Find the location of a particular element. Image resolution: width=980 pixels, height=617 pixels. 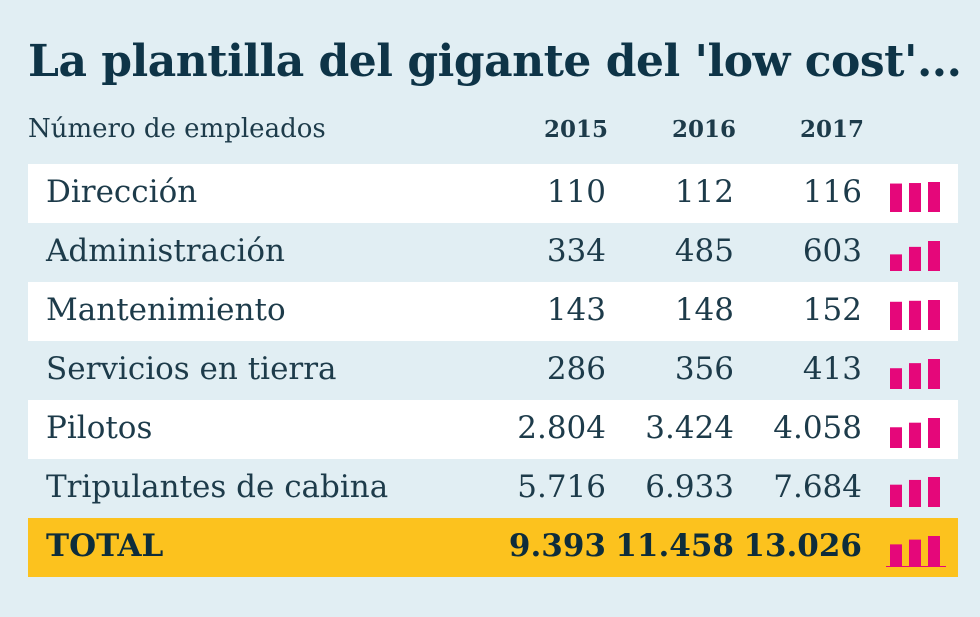

table-subtitle: Número de empleados is located at coordinates (177, 129).